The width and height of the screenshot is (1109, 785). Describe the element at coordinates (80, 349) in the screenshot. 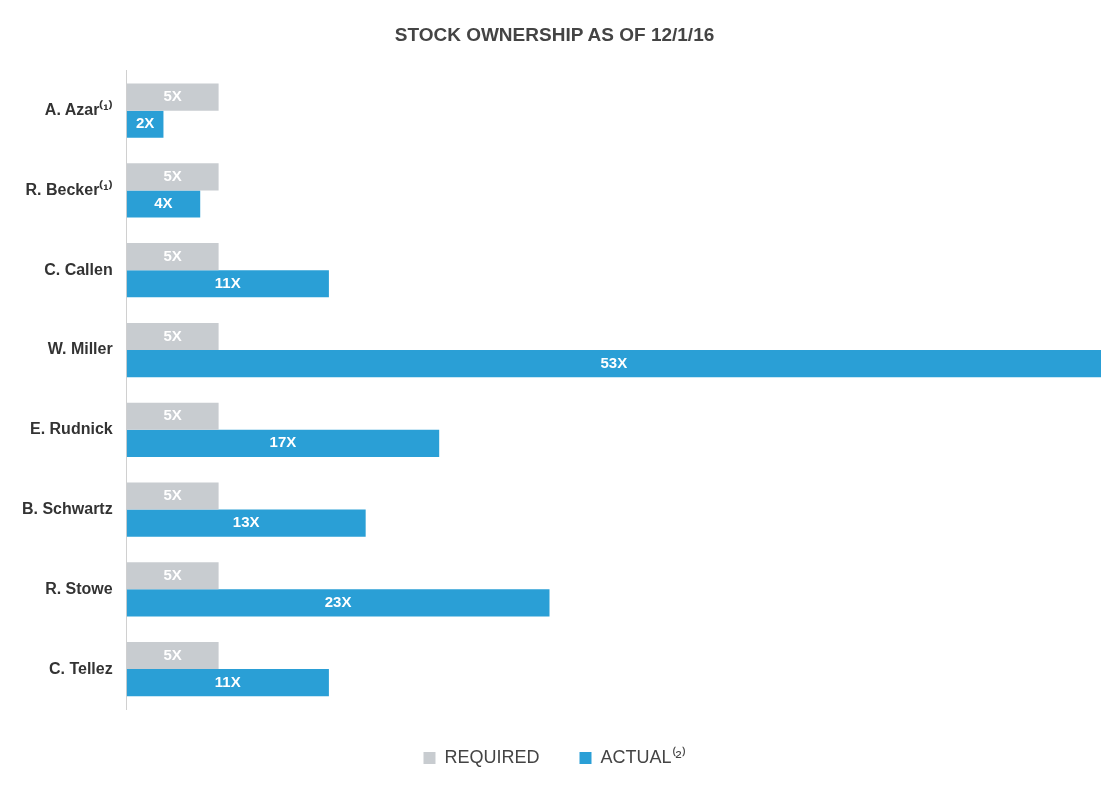

I see `y-tick-label: W. Miller` at that location.